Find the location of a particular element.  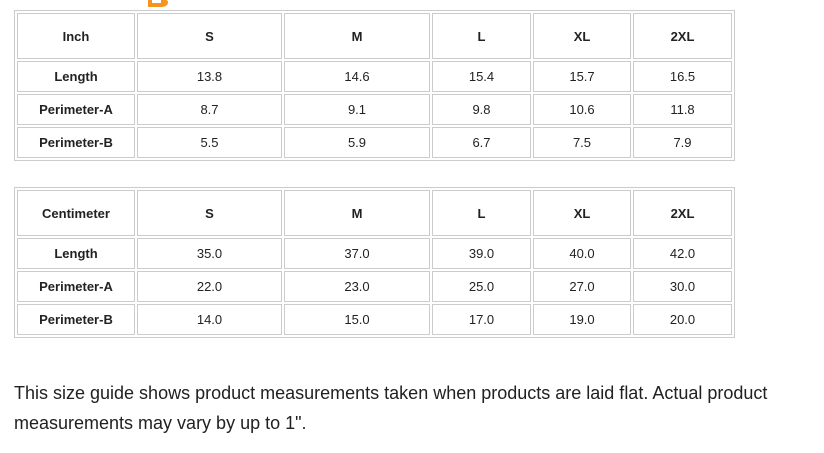

heading-letter-counter-notch is located at coordinates (156, 1).